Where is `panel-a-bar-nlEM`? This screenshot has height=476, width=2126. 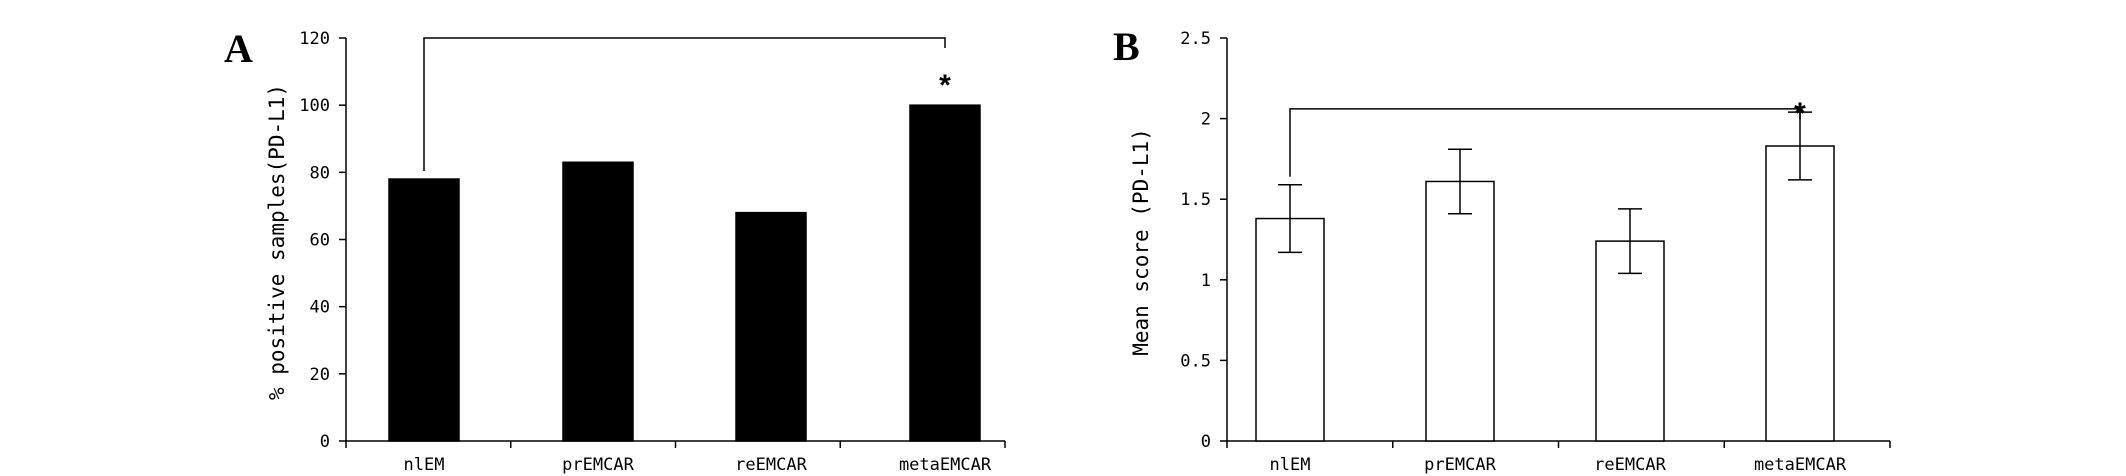
panel-a-bar-nlEM is located at coordinates (424, 310).